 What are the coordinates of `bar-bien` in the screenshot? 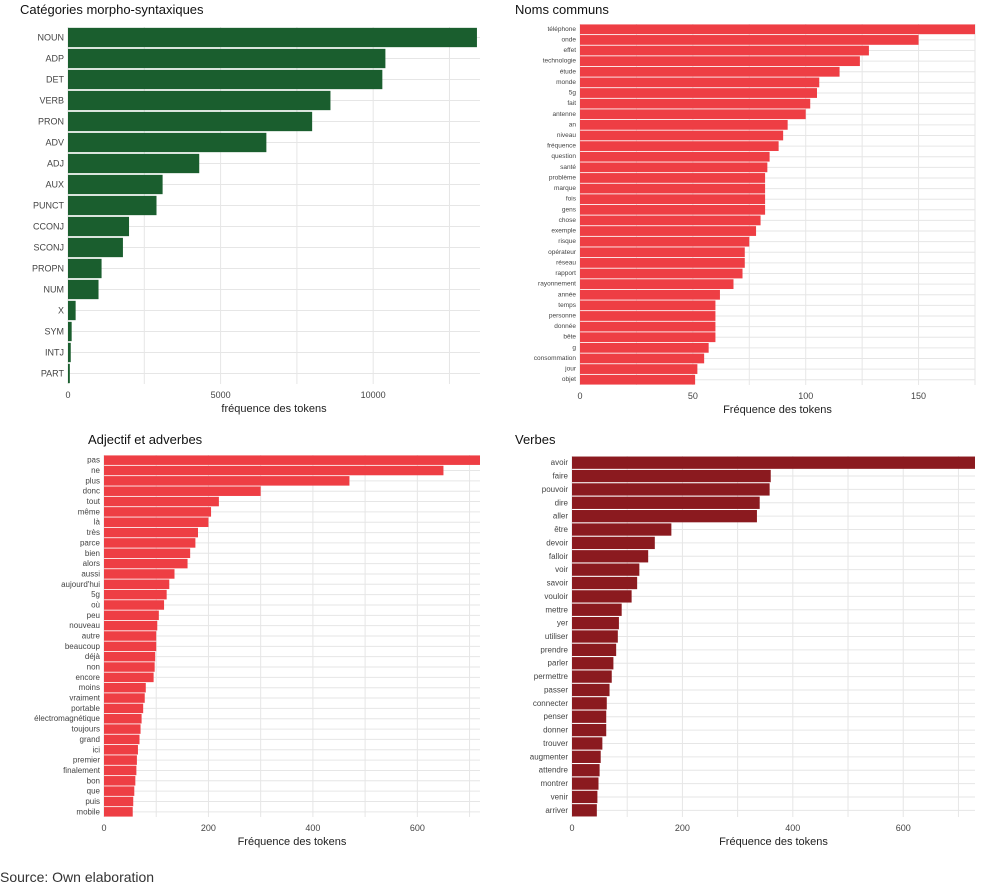 It's located at (147, 553).